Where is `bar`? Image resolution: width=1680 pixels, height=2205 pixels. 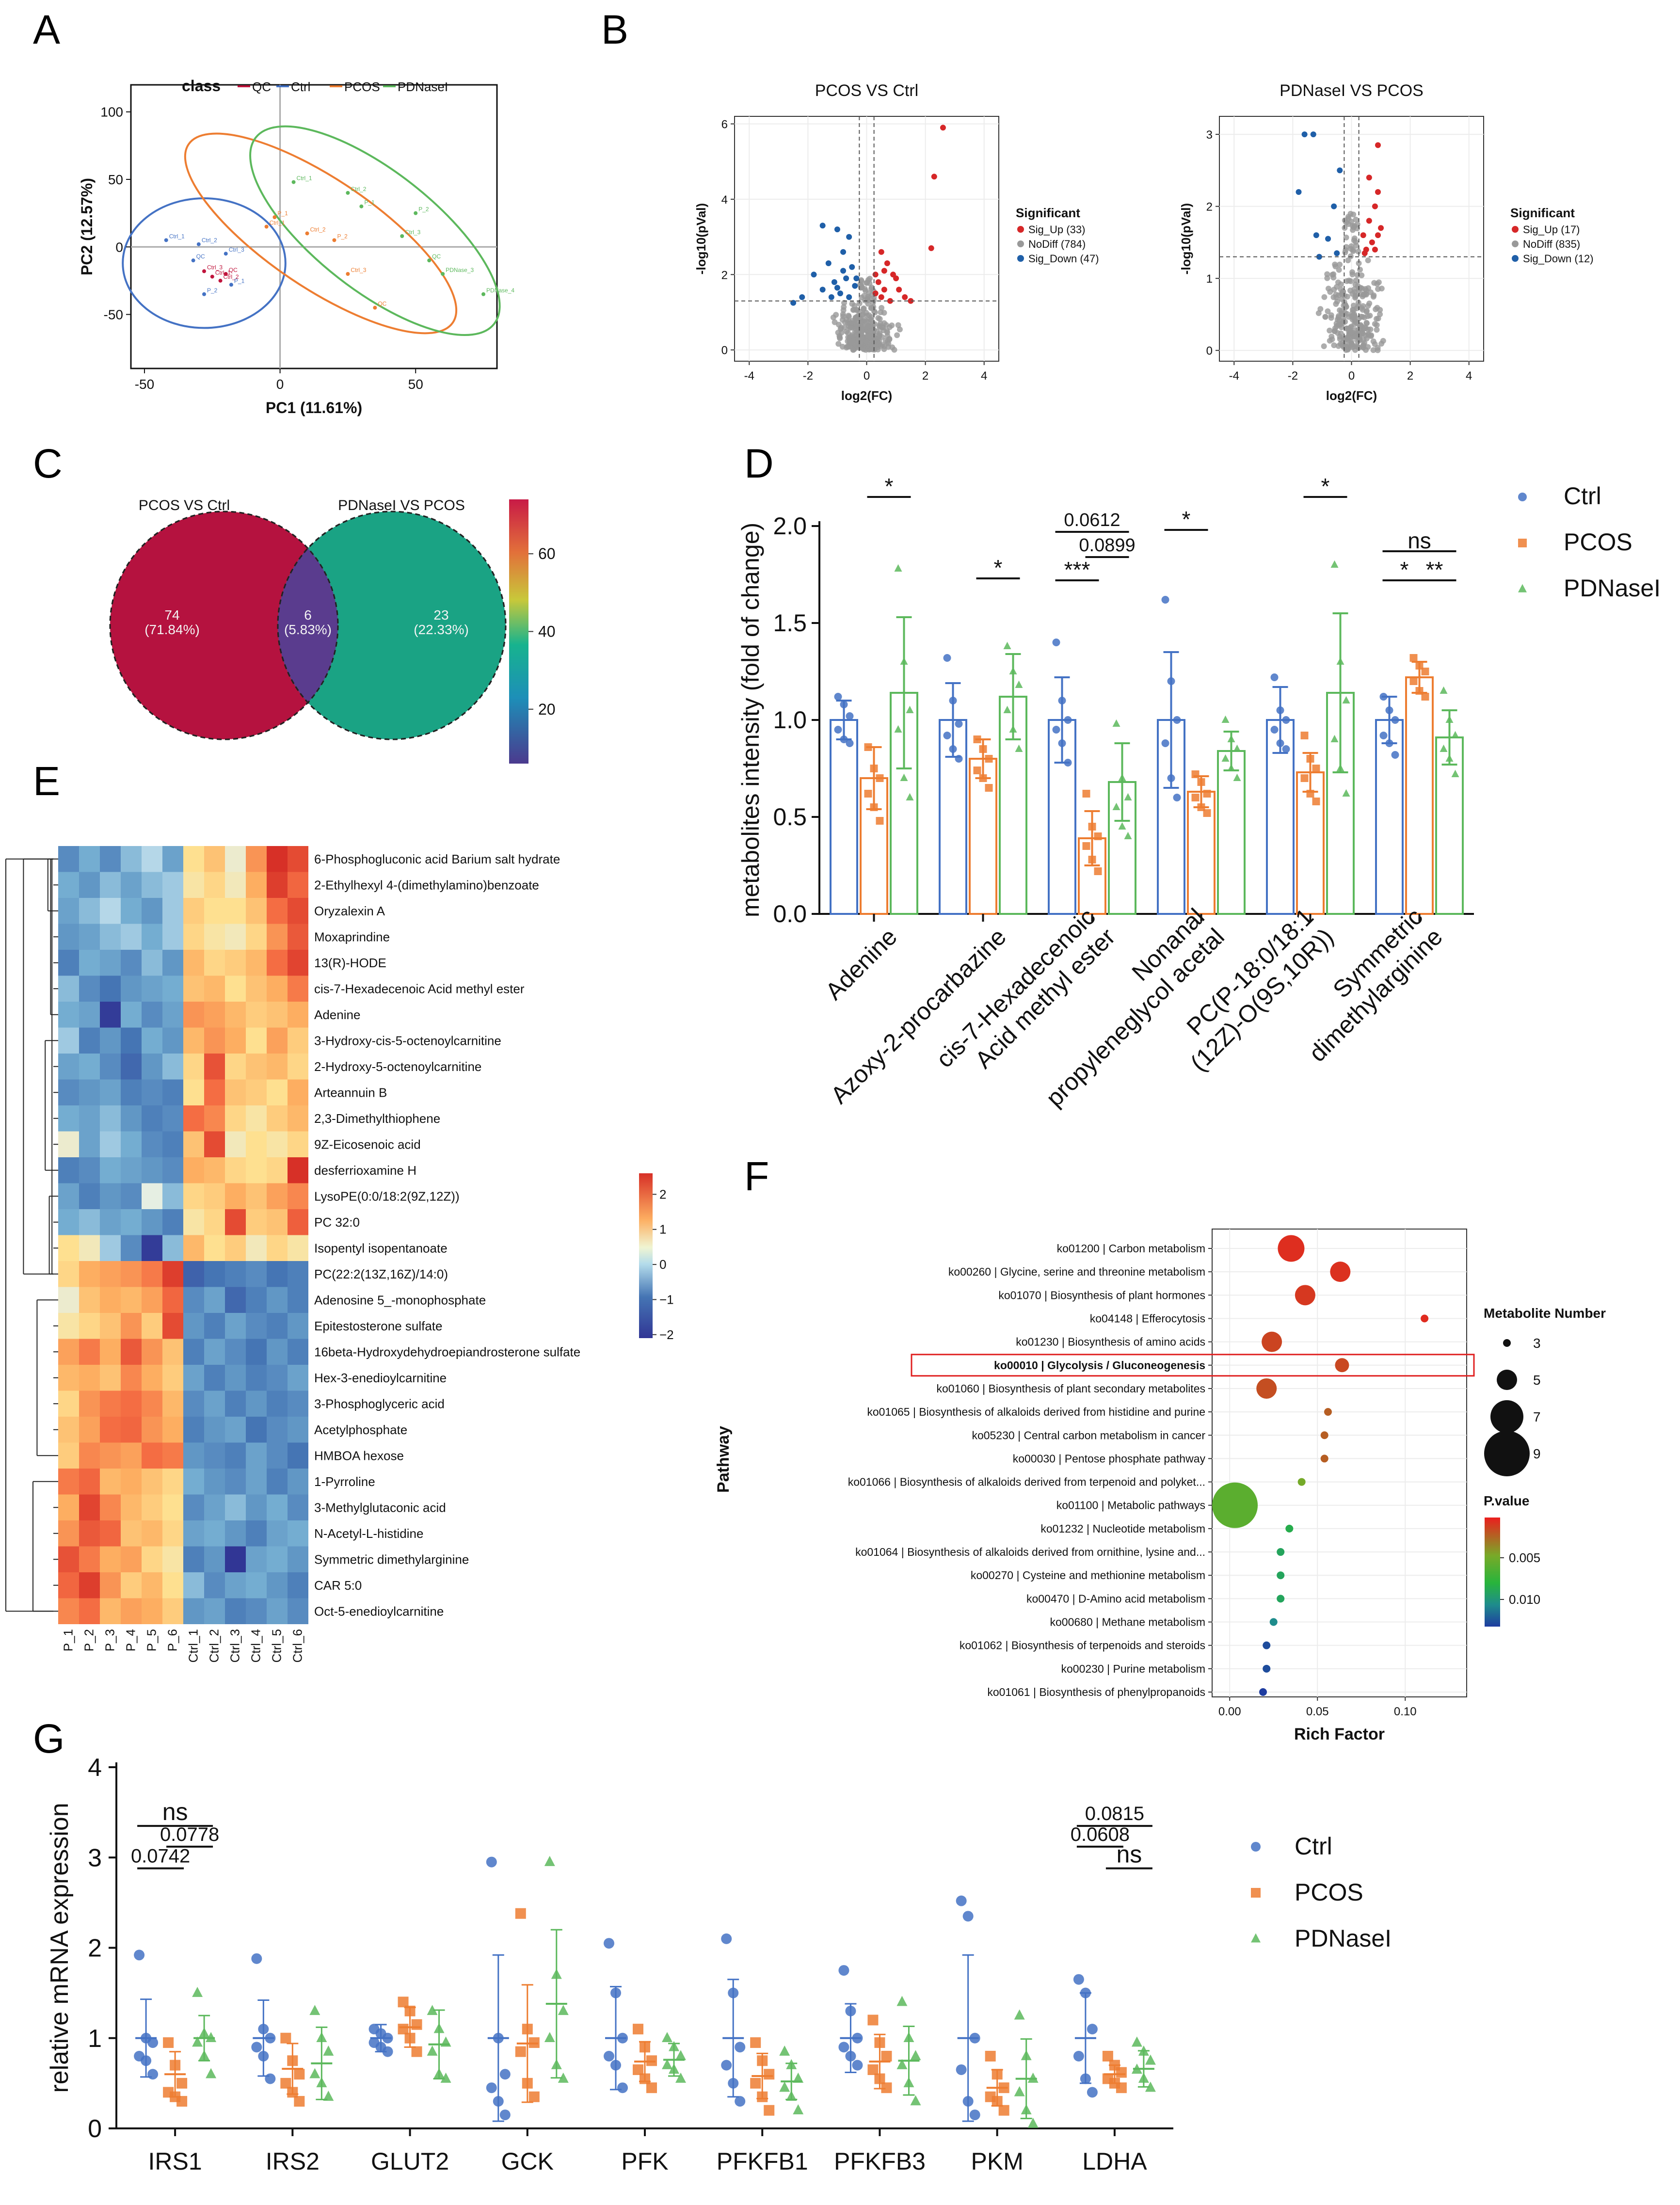 bar is located at coordinates (1419, 796).